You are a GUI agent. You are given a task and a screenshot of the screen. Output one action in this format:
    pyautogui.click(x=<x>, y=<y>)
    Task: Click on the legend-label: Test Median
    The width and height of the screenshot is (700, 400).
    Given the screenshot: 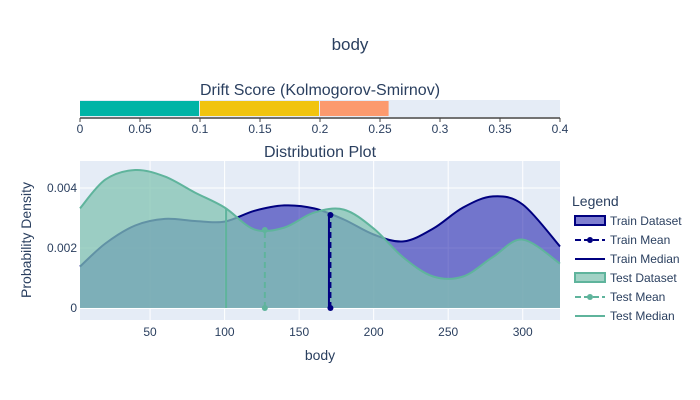 What is the action you would take?
    pyautogui.click(x=642, y=316)
    